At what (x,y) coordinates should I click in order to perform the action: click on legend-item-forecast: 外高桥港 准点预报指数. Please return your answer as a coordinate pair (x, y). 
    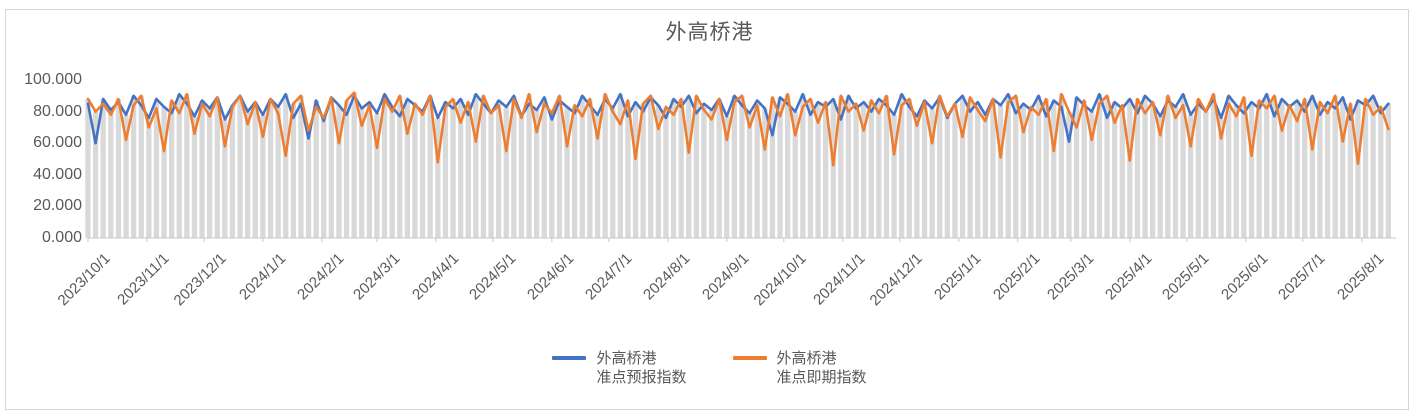
    Looking at the image, I should click on (619, 368).